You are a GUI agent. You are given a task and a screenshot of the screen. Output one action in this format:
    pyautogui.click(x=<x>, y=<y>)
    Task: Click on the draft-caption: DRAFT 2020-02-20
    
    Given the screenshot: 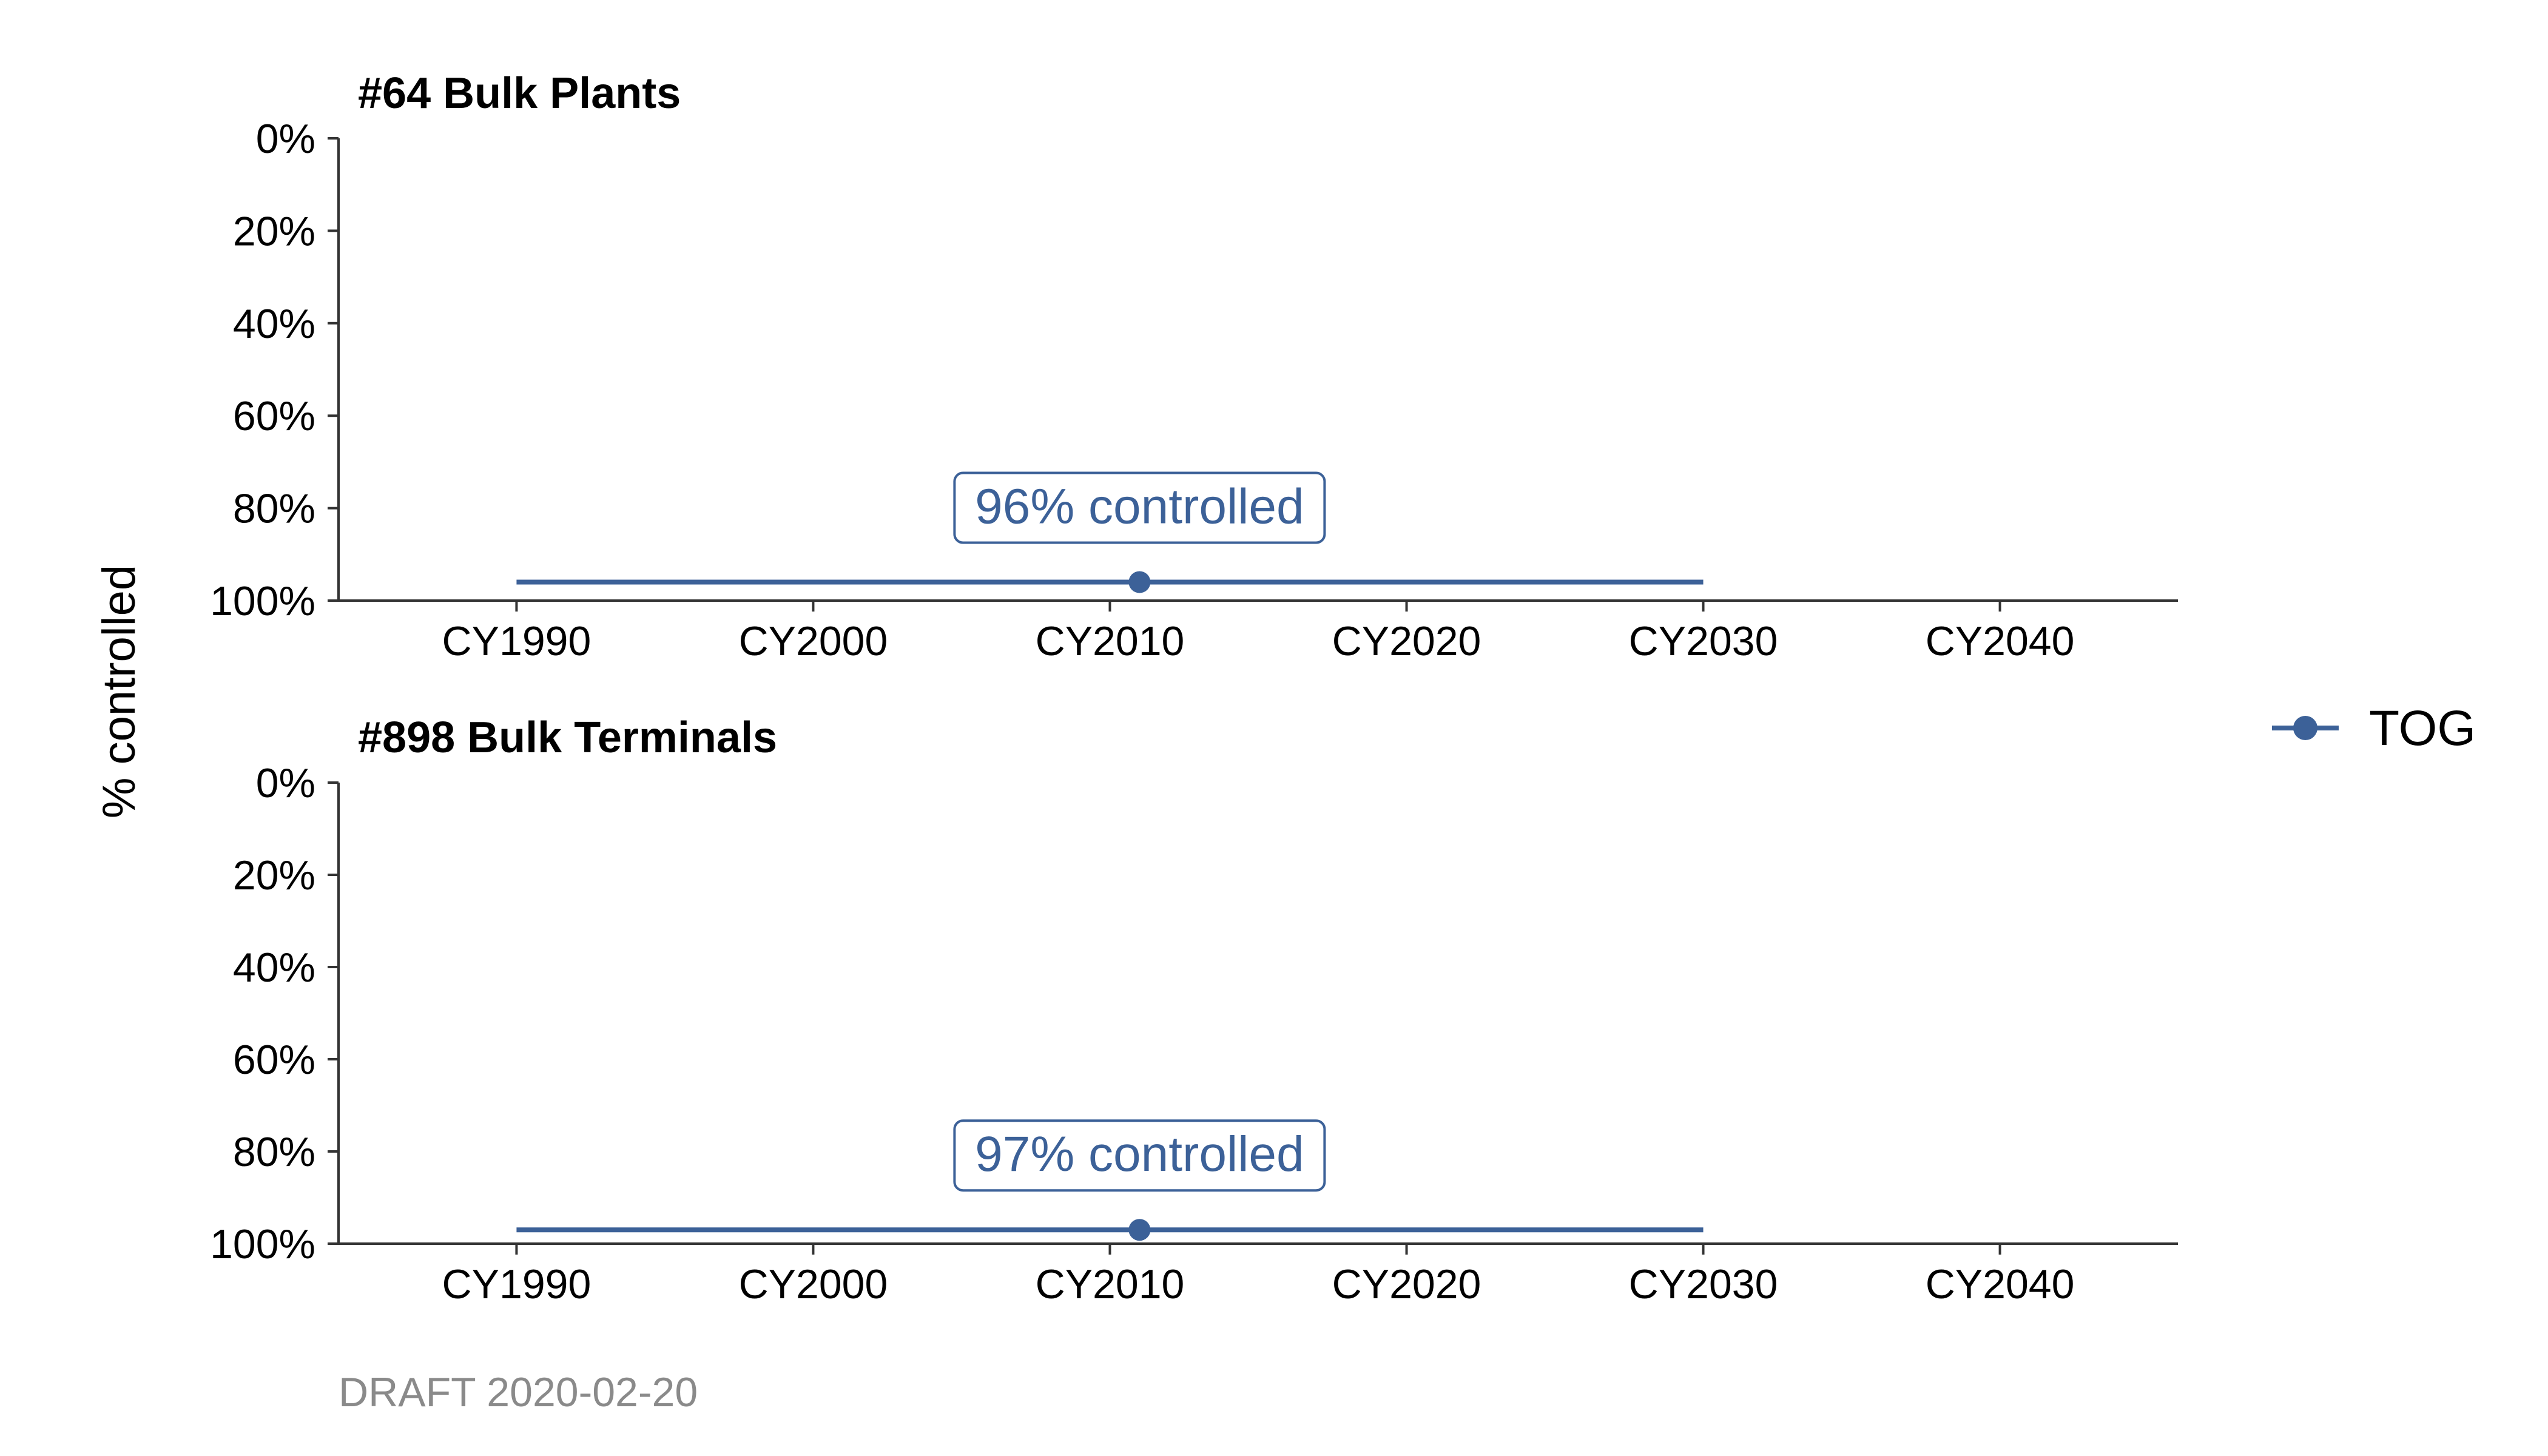 What is the action you would take?
    pyautogui.click(x=518, y=1392)
    